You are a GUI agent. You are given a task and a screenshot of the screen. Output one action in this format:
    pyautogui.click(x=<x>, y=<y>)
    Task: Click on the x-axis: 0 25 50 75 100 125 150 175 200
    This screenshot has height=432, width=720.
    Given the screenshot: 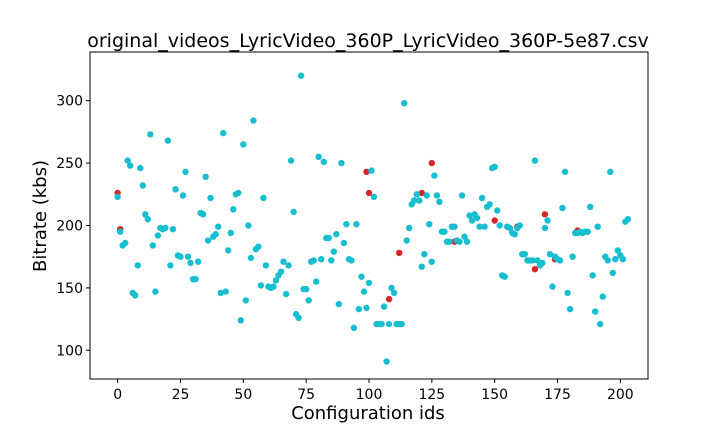 What is the action you would take?
    pyautogui.click(x=373, y=391)
    